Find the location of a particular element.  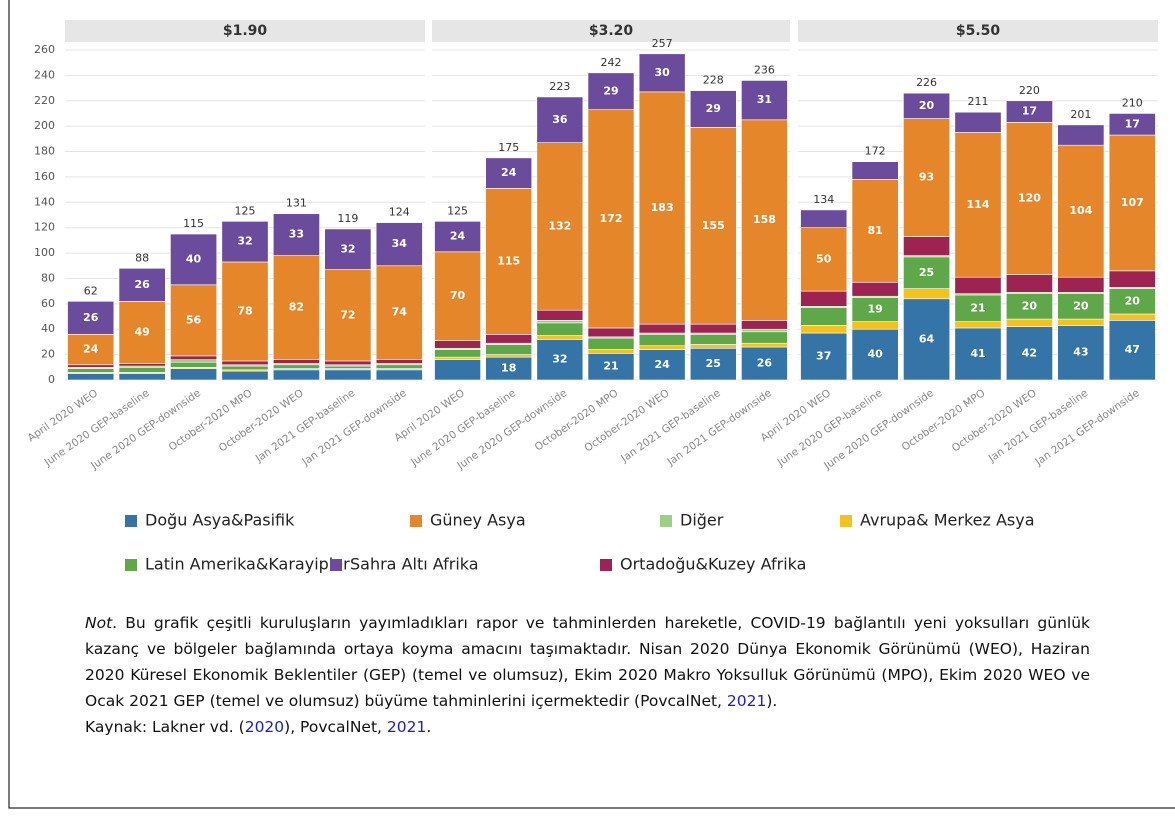

value-label: 25 is located at coordinates (926, 272).